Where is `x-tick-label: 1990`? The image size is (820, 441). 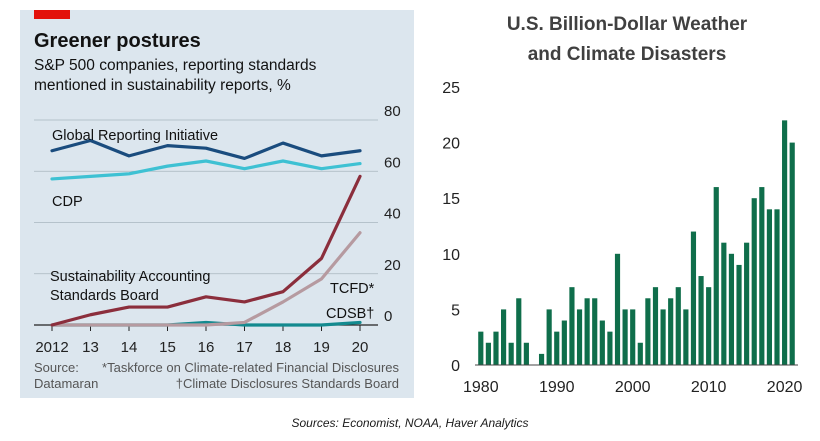 x-tick-label: 1990 is located at coordinates (557, 387).